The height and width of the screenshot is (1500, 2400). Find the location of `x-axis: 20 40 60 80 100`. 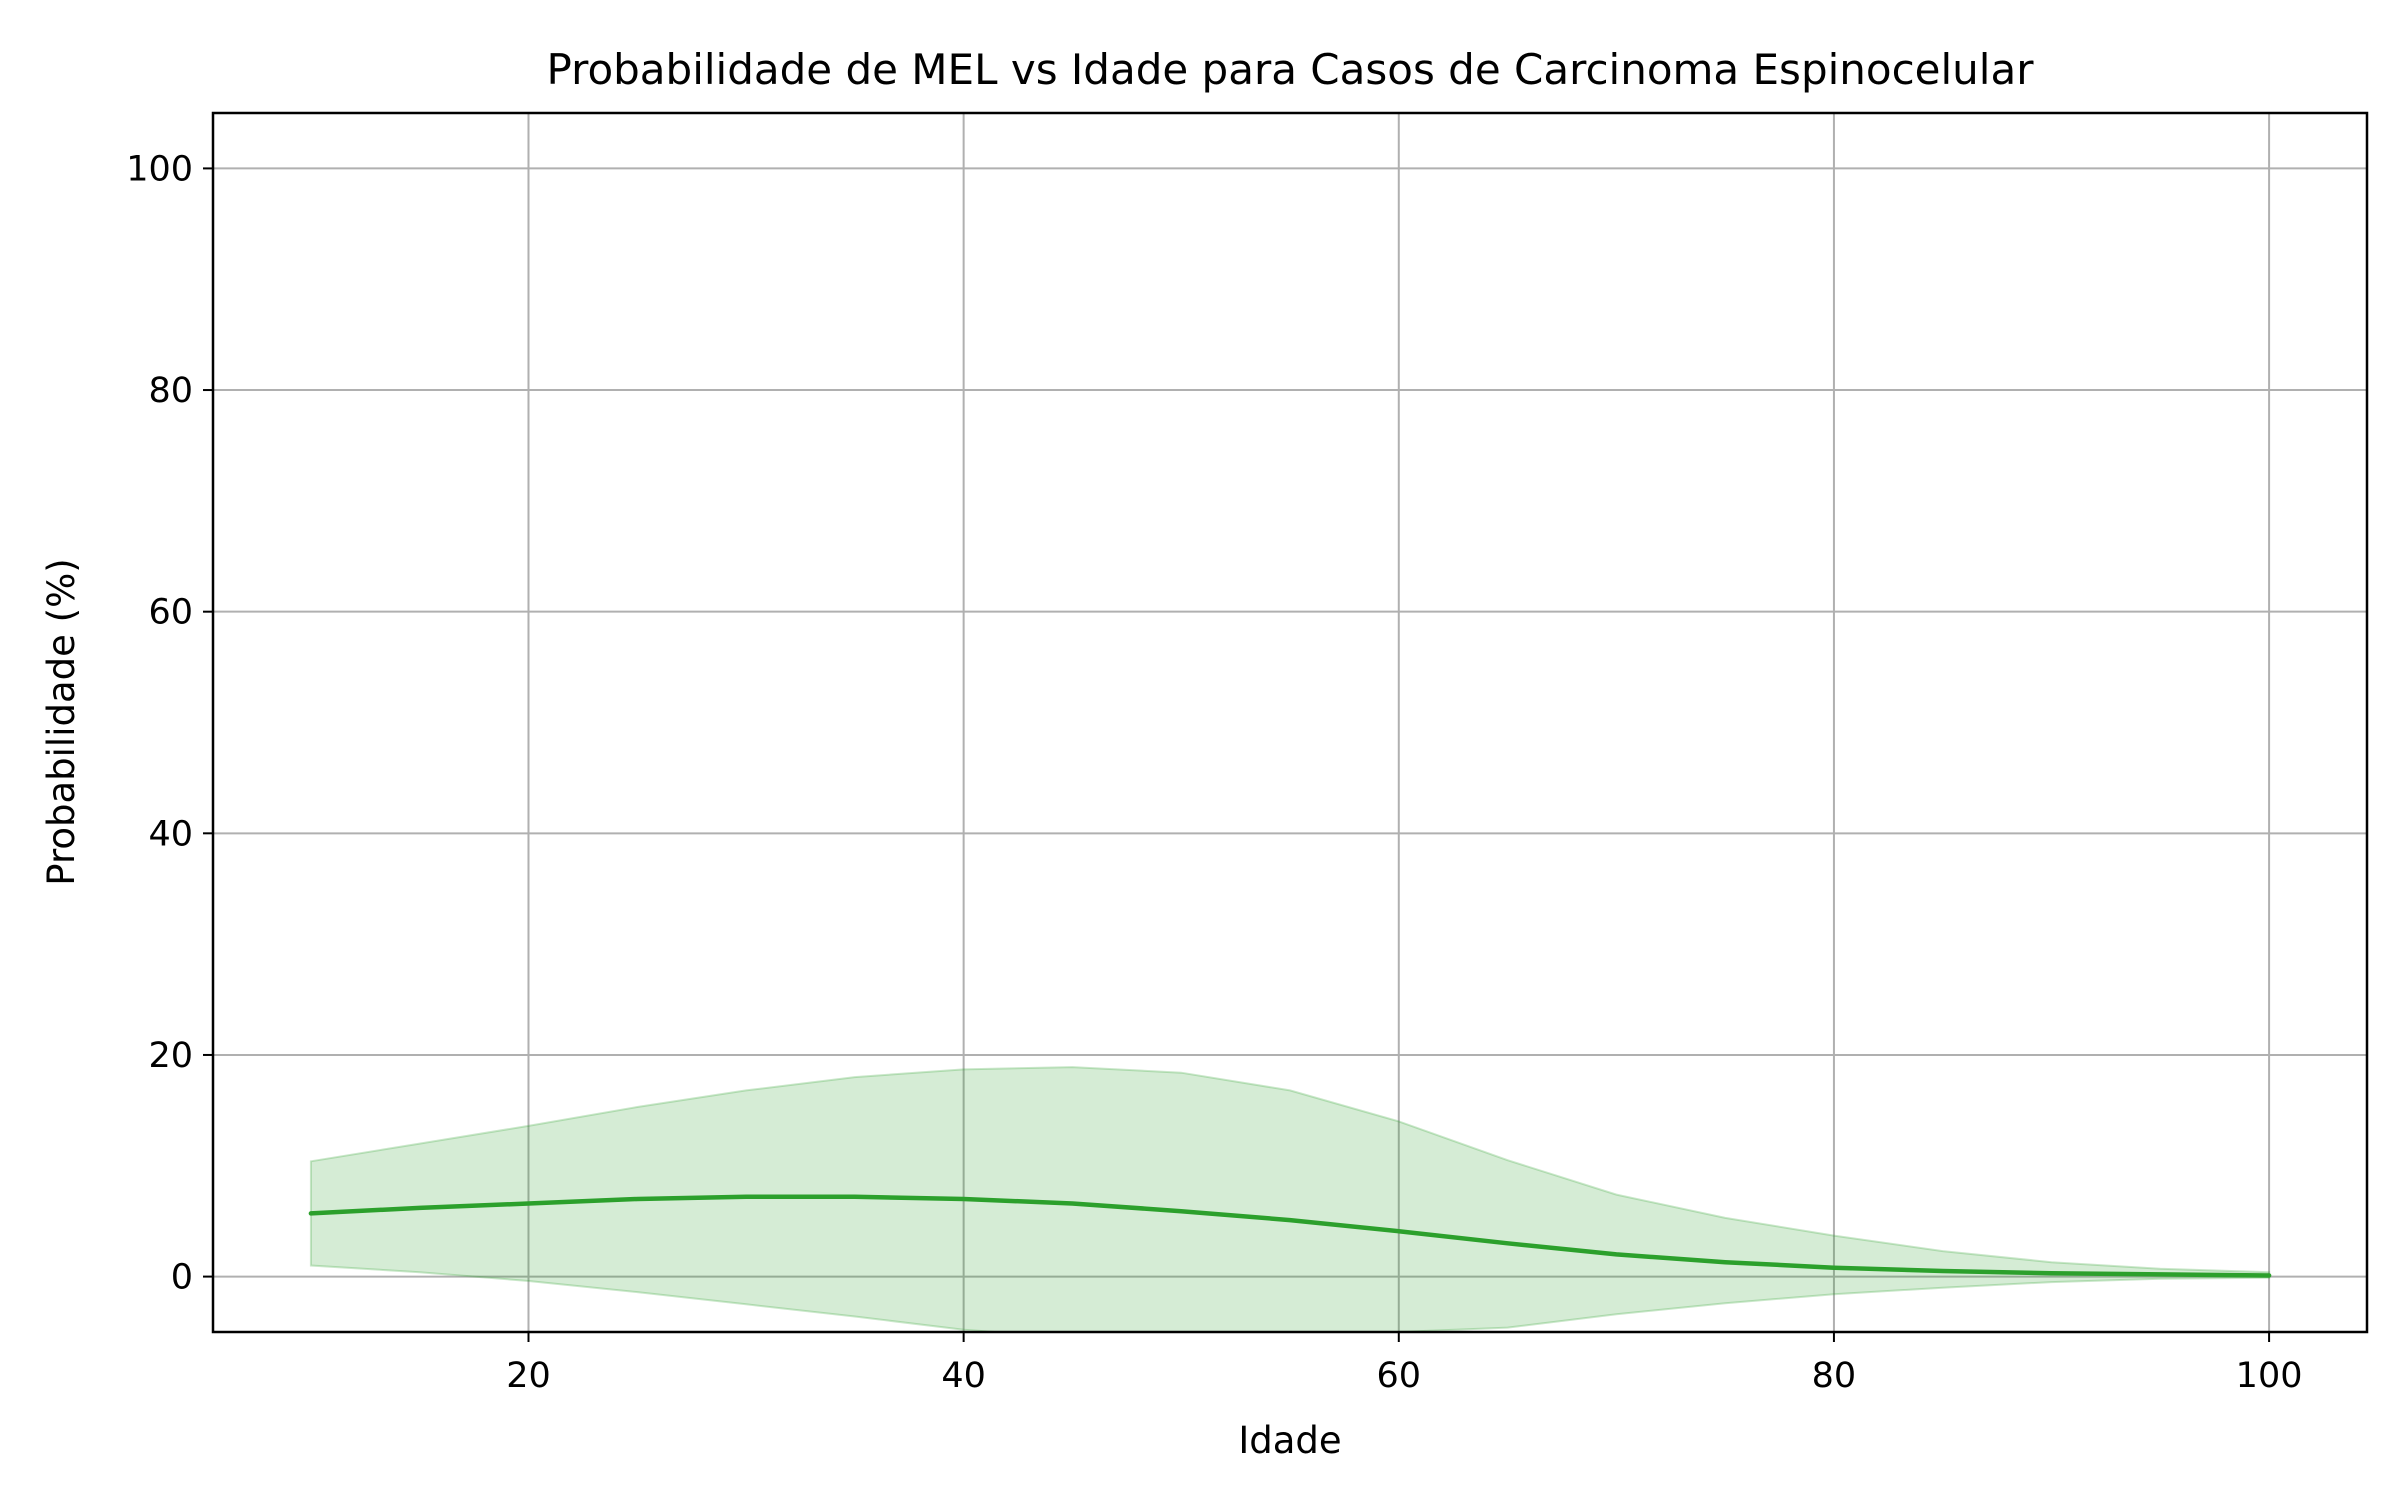

x-axis: 20 40 60 80 100 is located at coordinates (1404, 1364).